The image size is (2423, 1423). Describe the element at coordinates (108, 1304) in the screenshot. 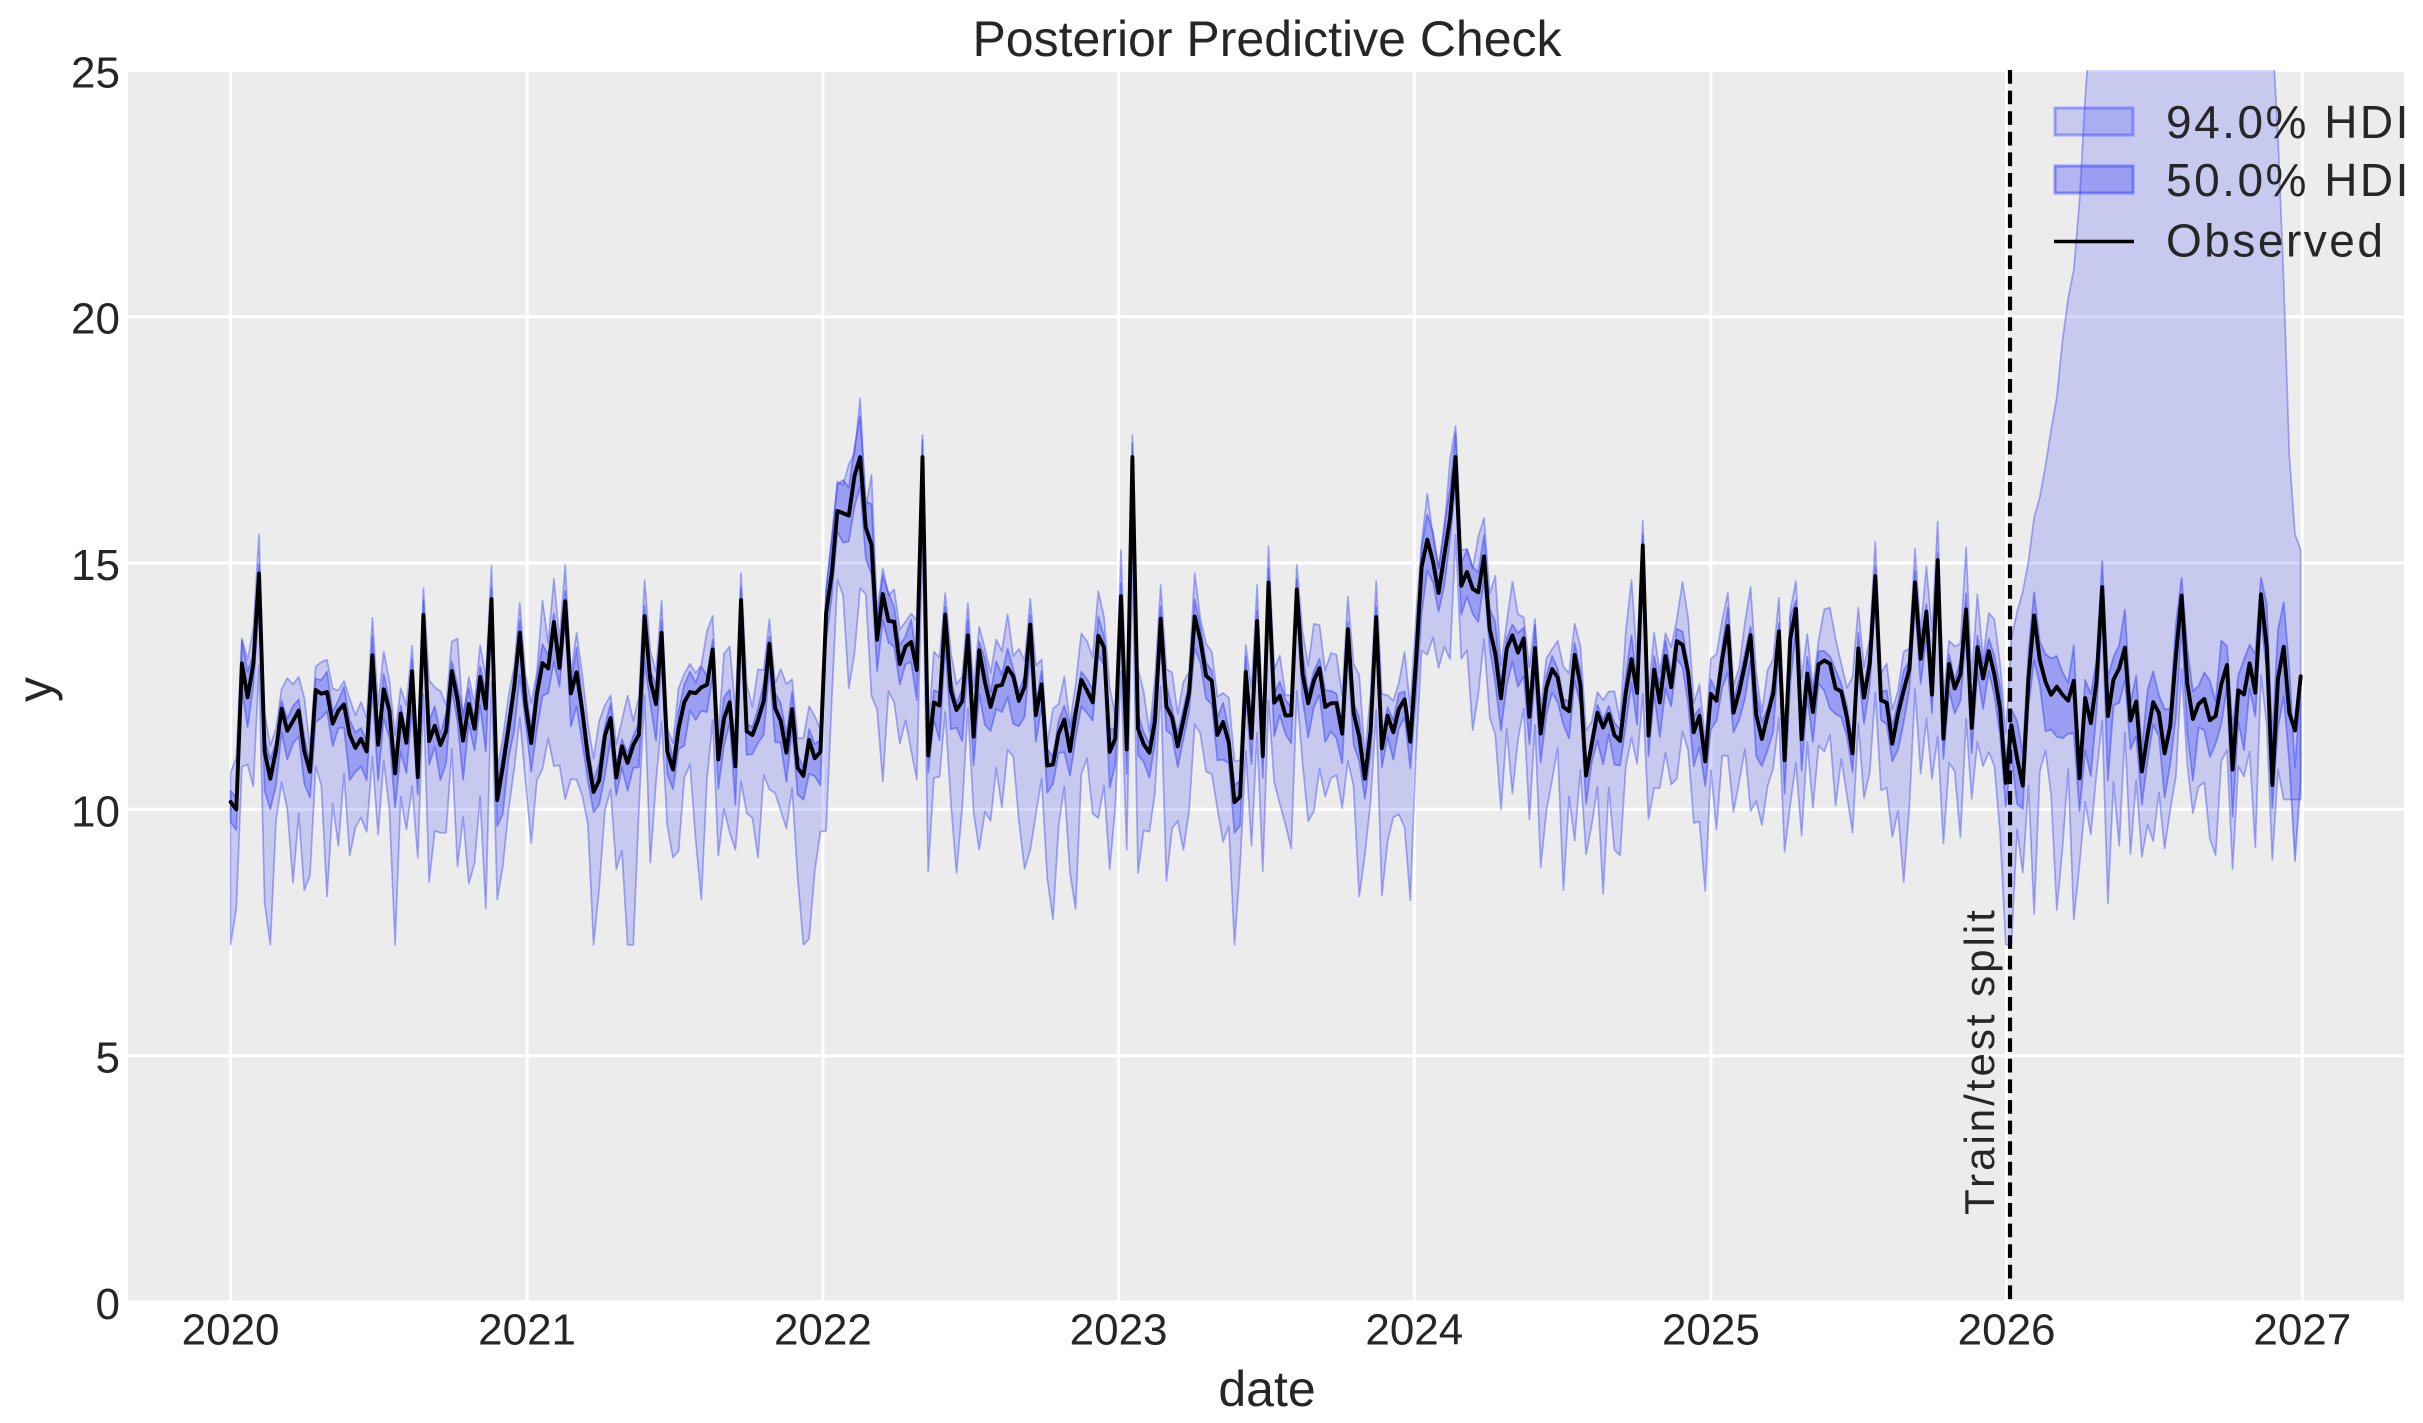

I see `svg-text: 0` at that location.